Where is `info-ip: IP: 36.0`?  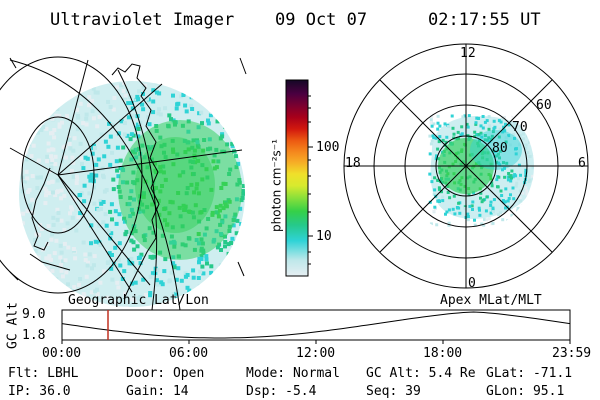
info-ip: IP: 36.0 is located at coordinates (39, 391).